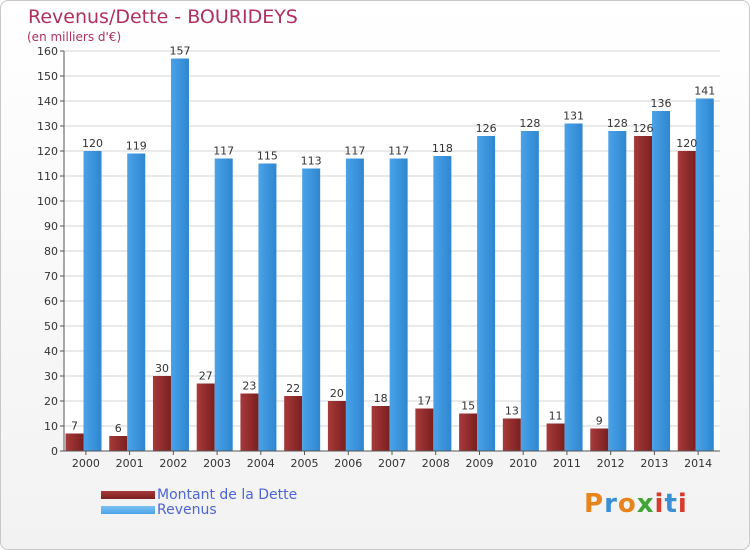 The image size is (750, 550). I want to click on legend: Montant de la Dette Revenus, so click(199, 502).